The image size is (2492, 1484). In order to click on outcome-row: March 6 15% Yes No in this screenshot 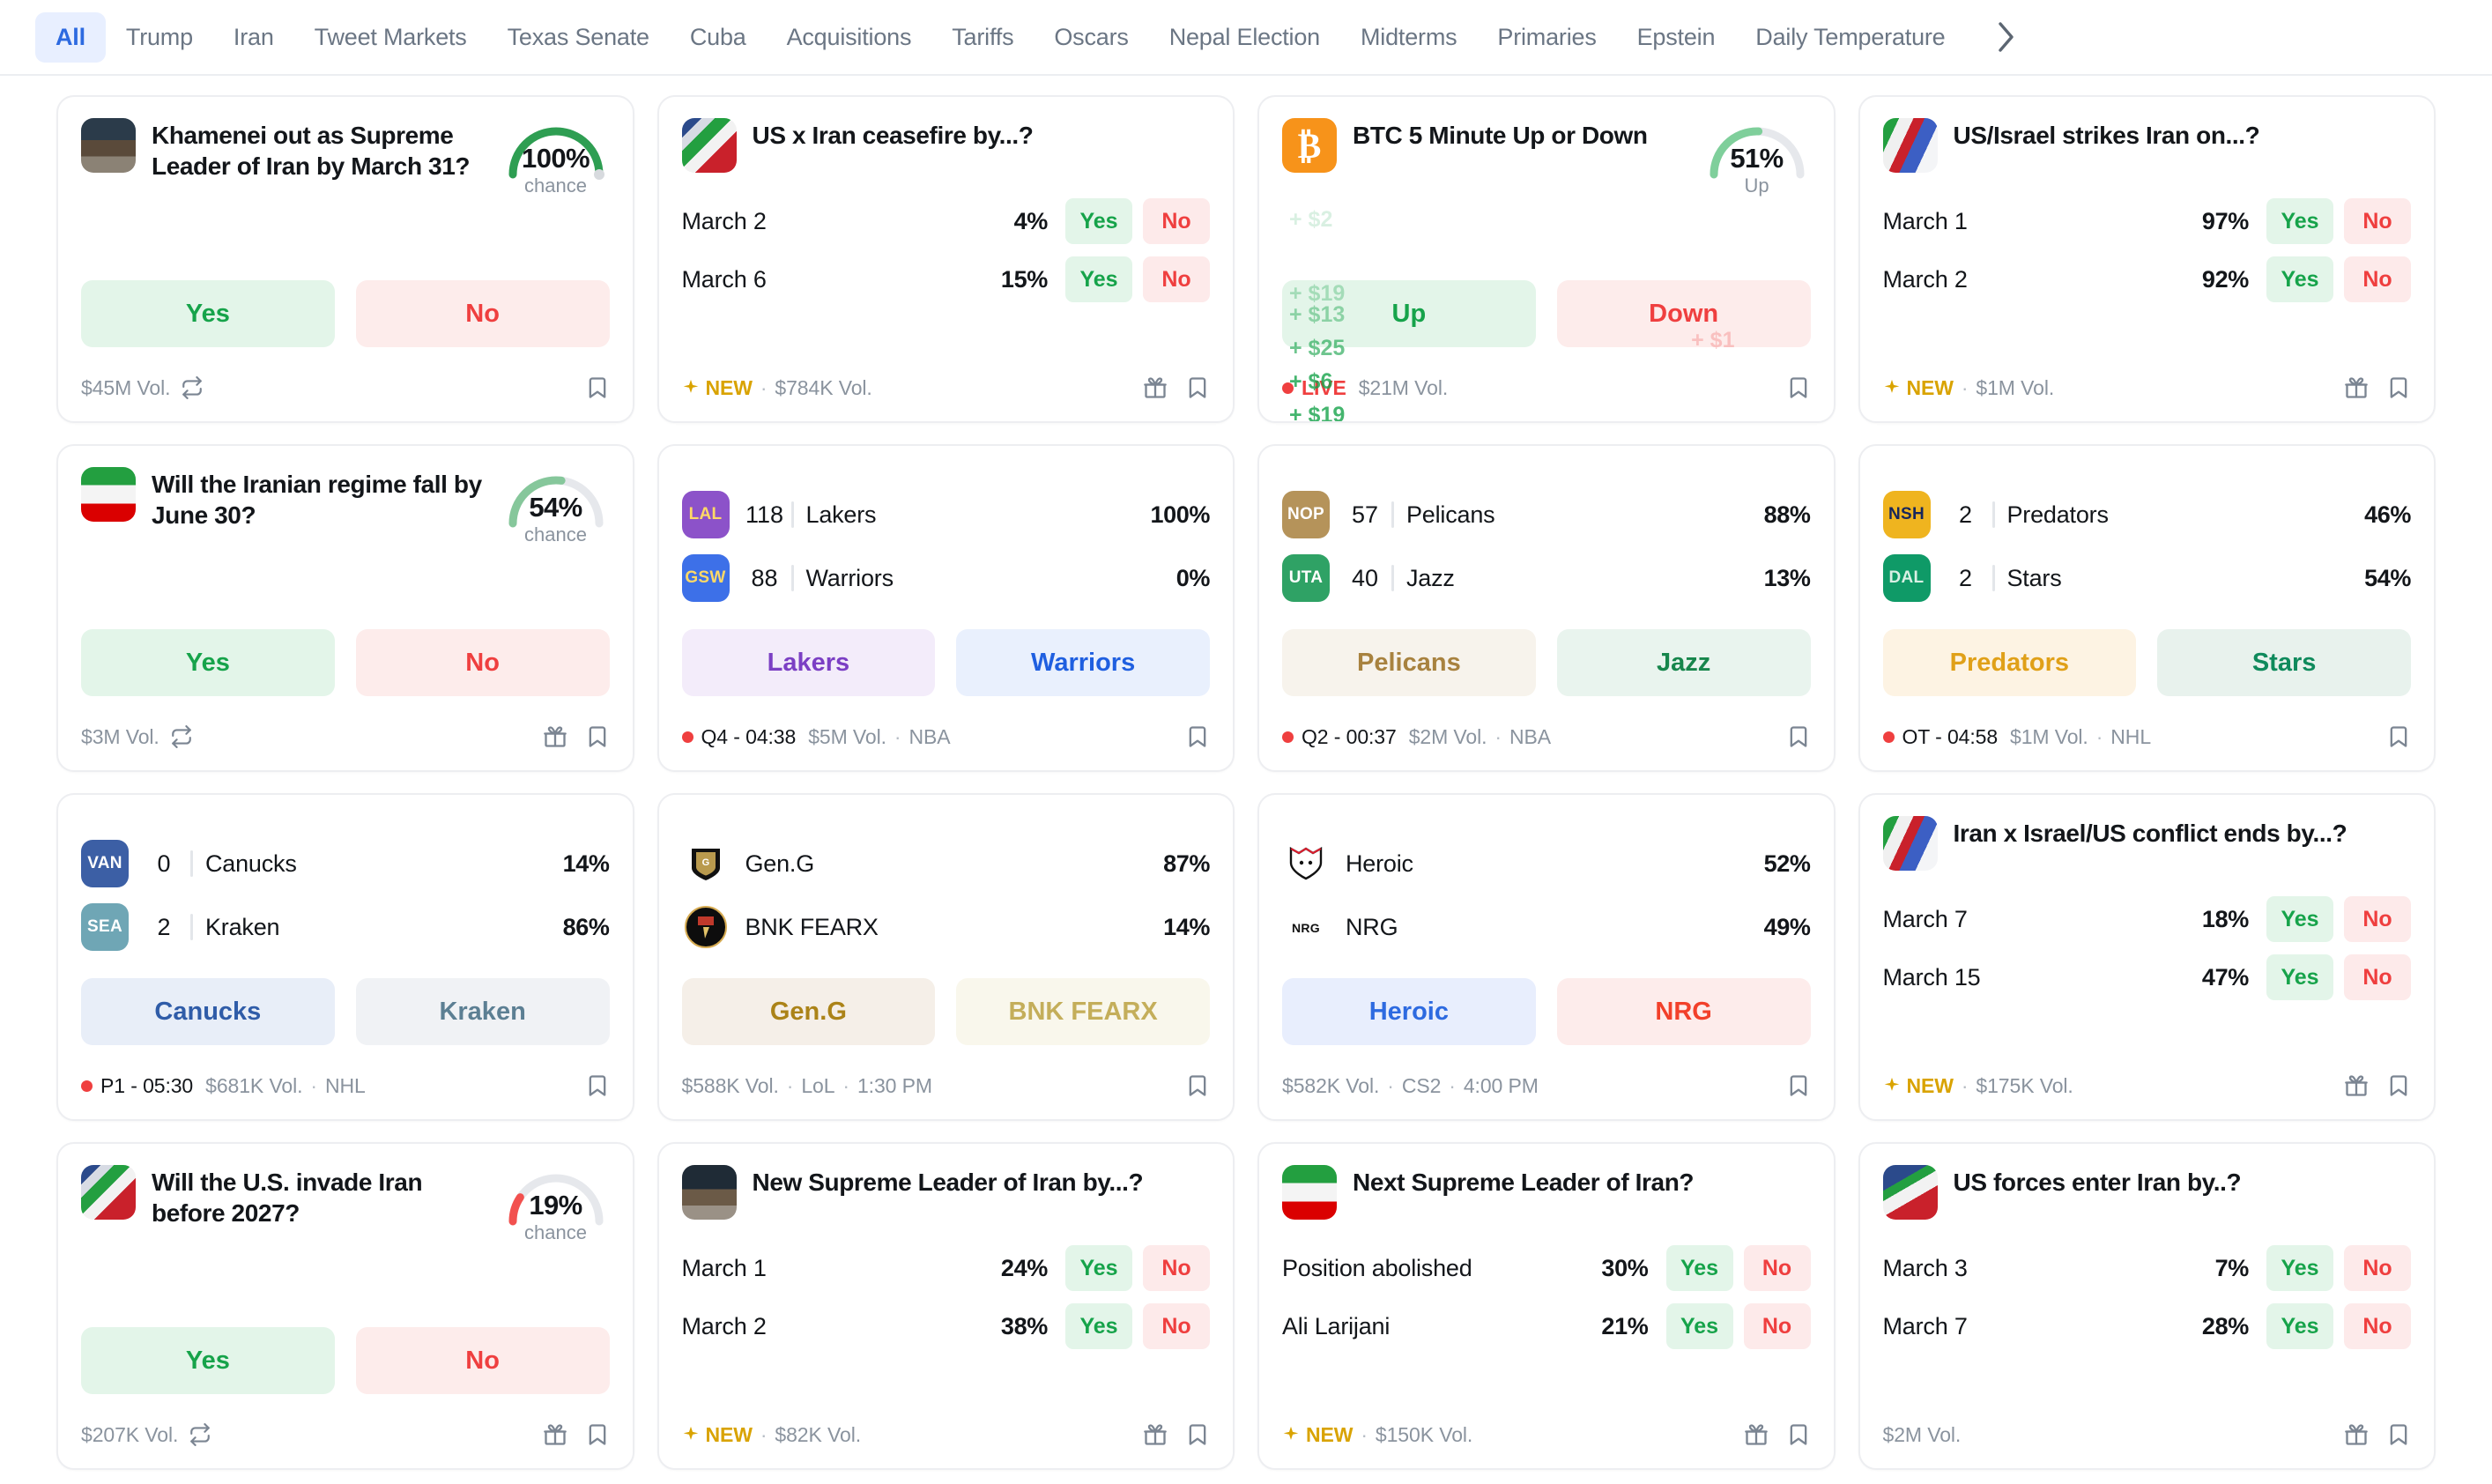, I will do `click(946, 279)`.